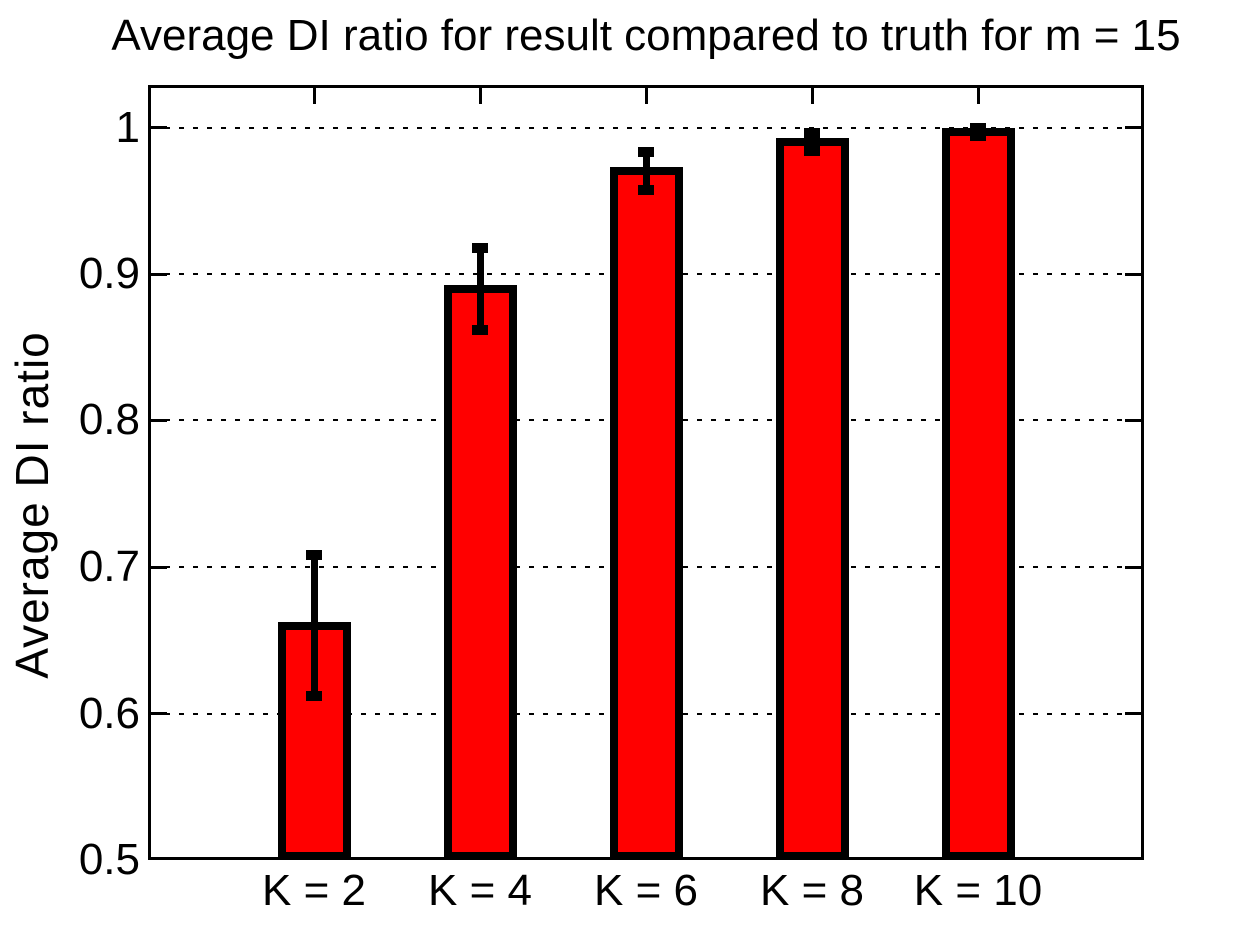 This screenshot has height=935, width=1248. I want to click on bar-k6, so click(646, 513).